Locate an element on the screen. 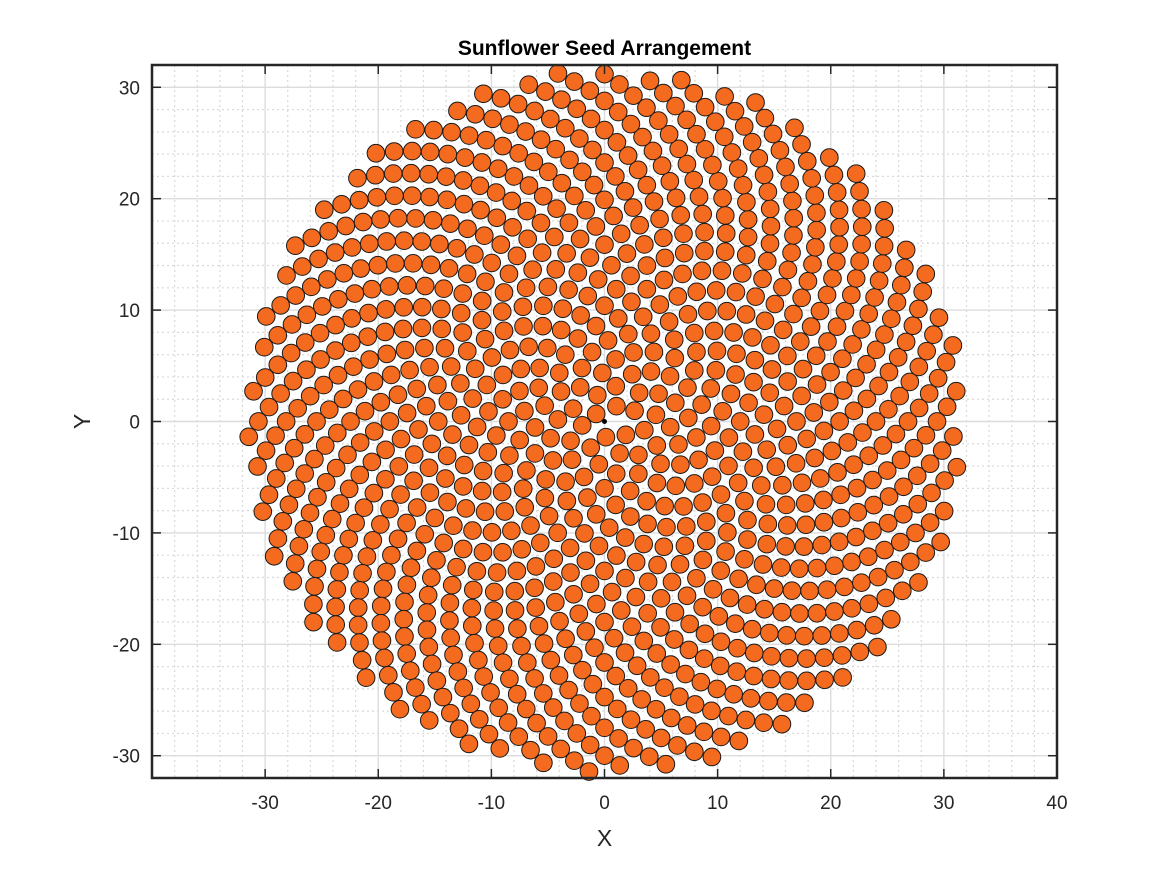 The image size is (1167, 875). x-tick-label: 0 is located at coordinates (604, 803).